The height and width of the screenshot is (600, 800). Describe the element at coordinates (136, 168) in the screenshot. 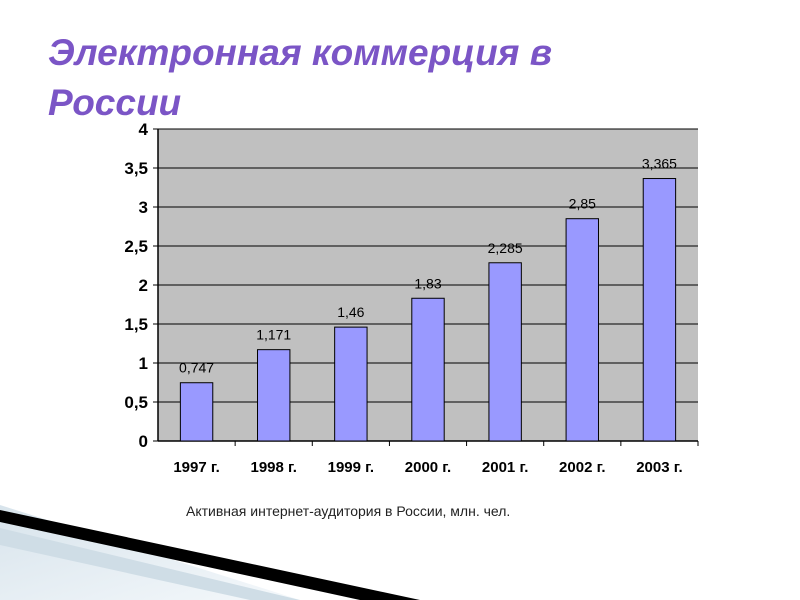

I see `y-tick-label: 3,5` at that location.